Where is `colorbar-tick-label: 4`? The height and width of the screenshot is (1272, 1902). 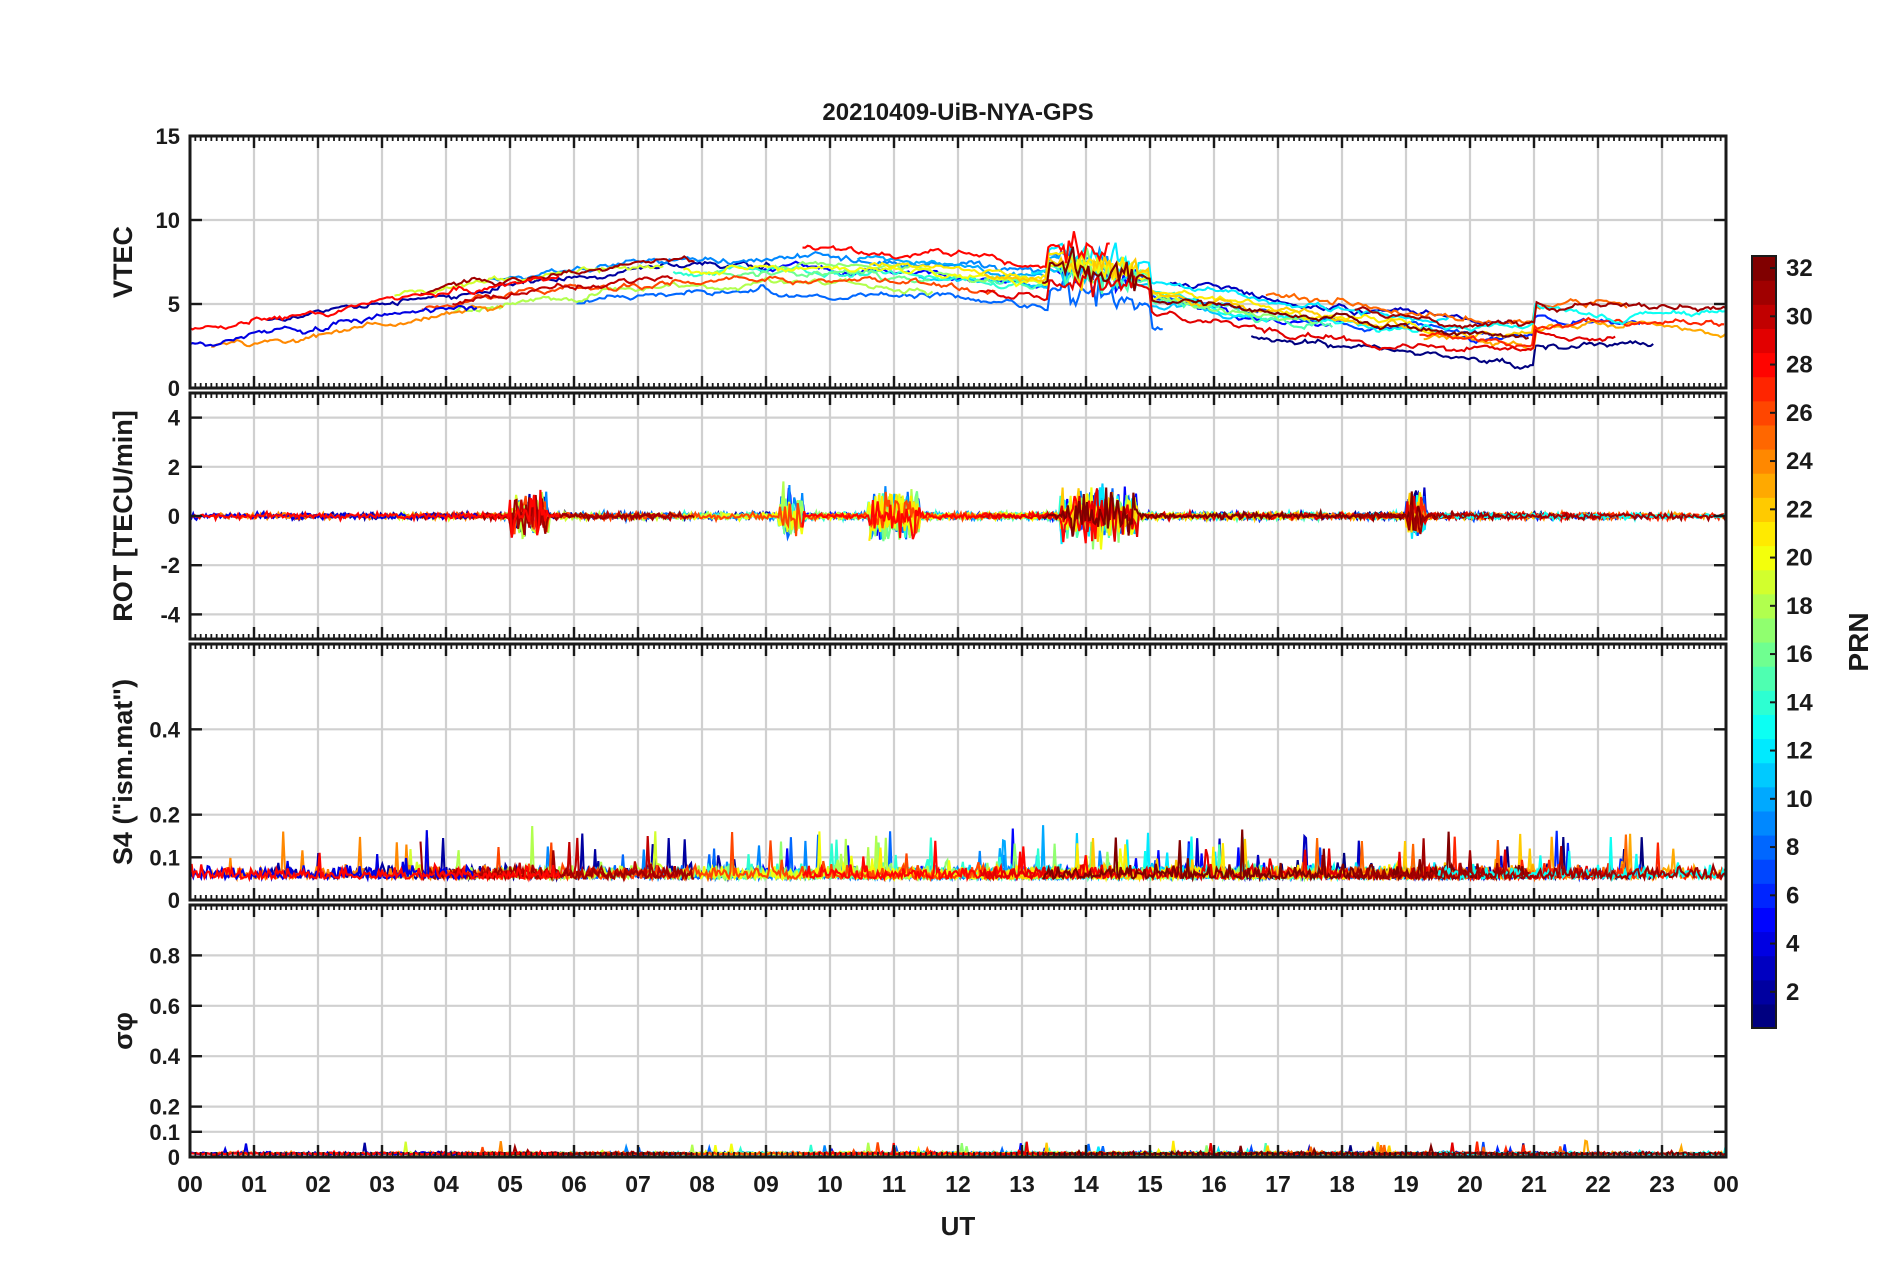 colorbar-tick-label: 4 is located at coordinates (1793, 944).